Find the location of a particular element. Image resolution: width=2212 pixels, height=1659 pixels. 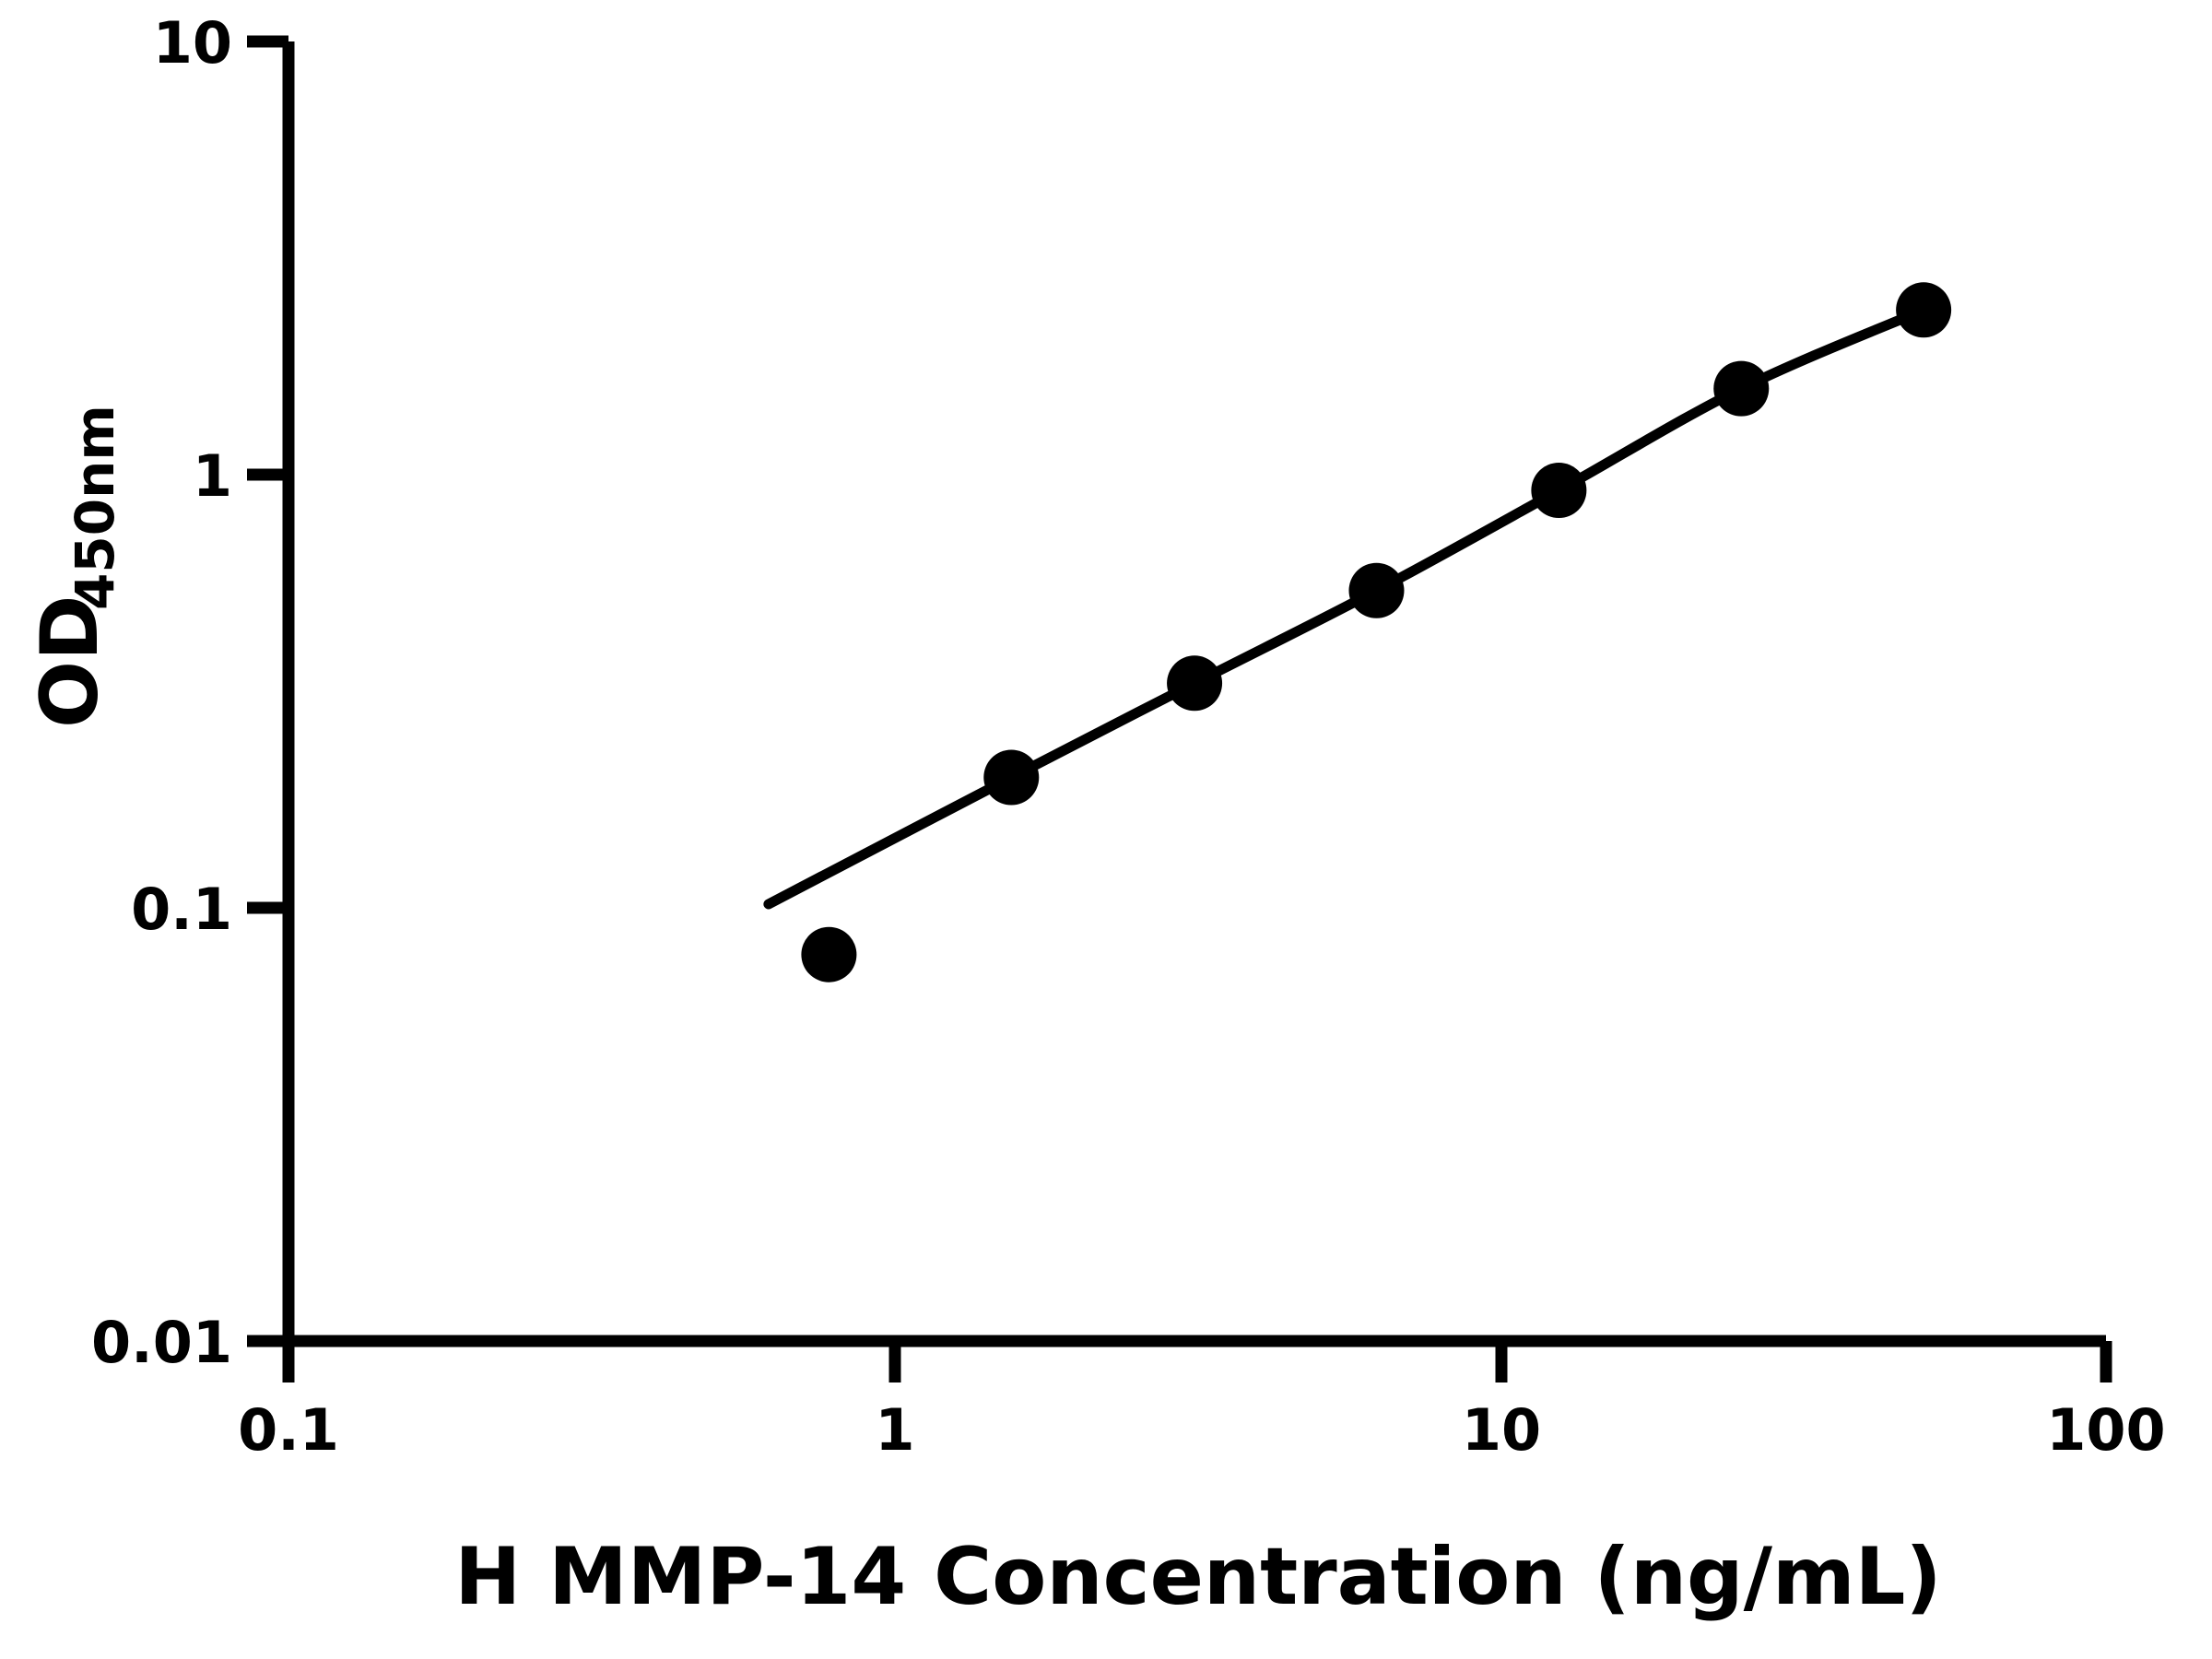

x-tick-label-1: 1 is located at coordinates (894, 1430).